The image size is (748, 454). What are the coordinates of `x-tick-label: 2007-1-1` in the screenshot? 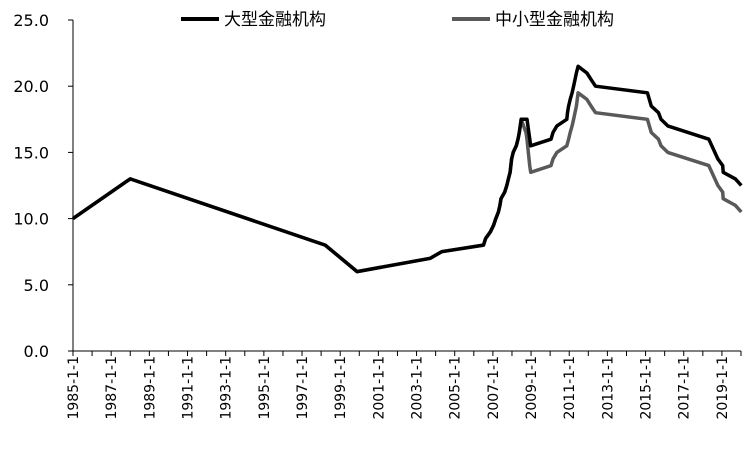 It's located at (494, 388).